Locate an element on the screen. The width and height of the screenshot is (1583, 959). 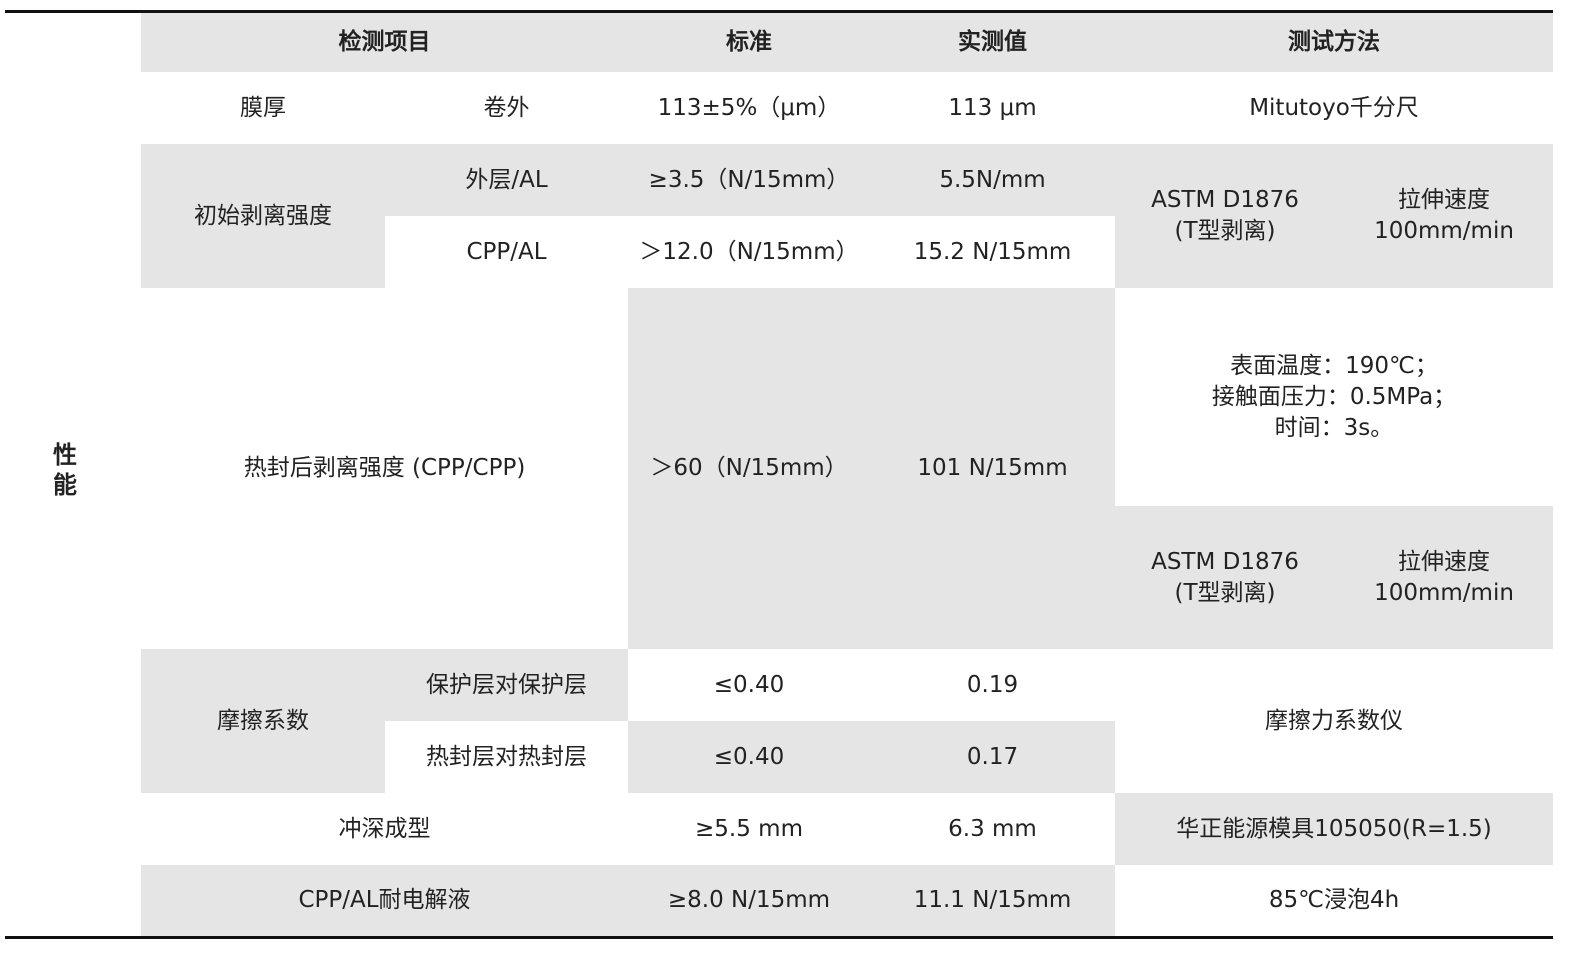
top-rule is located at coordinates (779, 11).